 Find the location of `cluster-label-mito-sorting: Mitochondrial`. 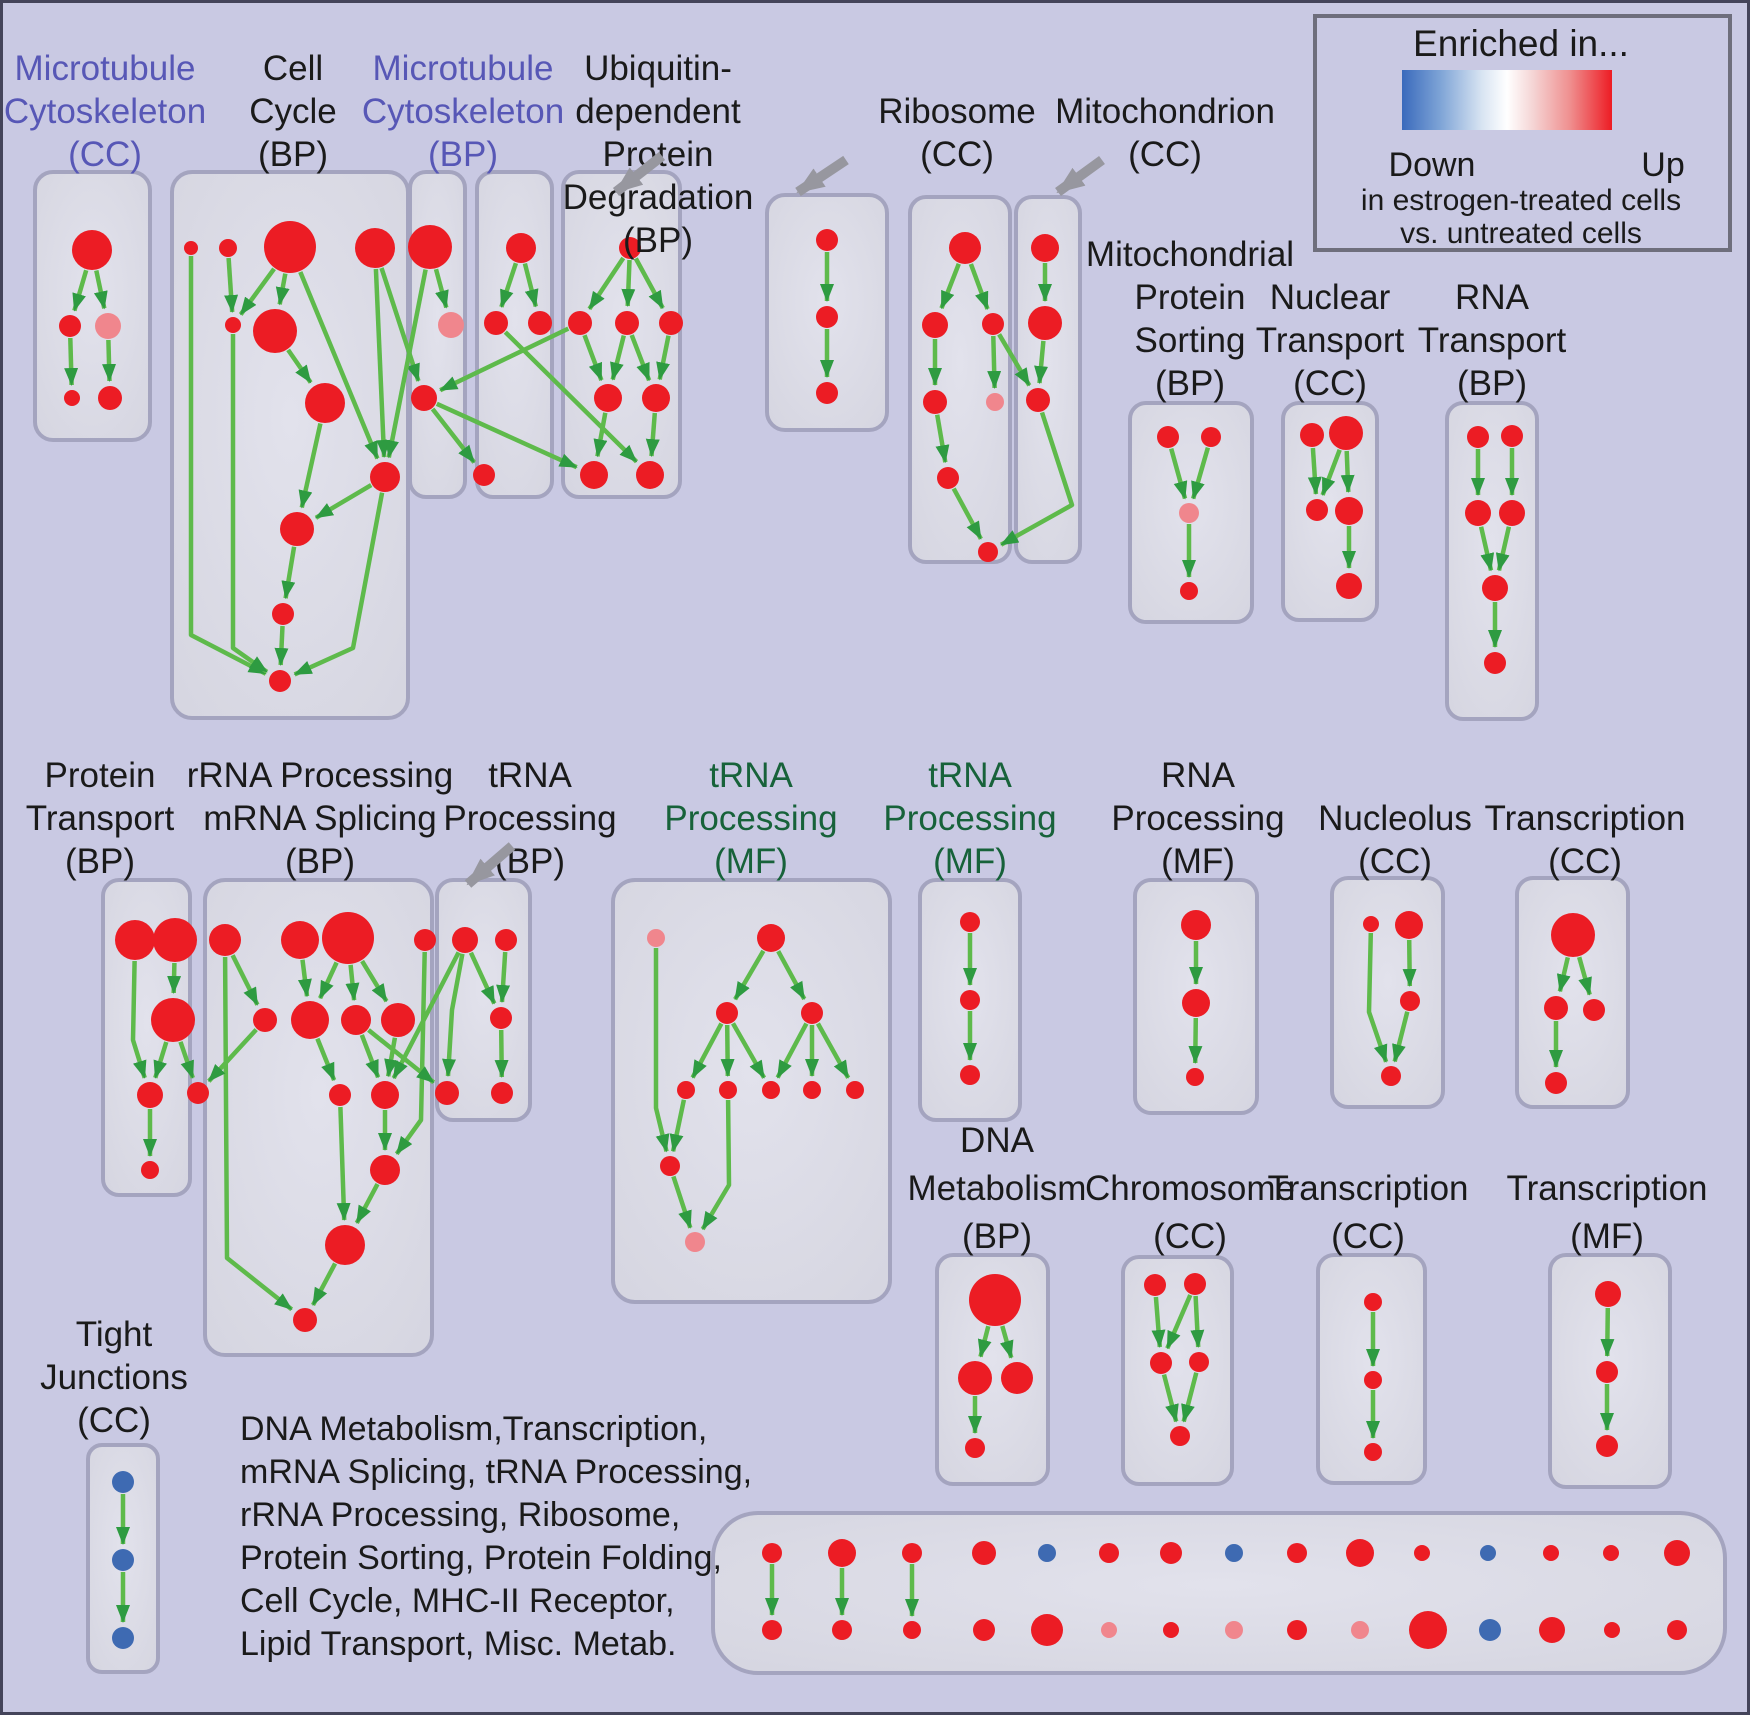

cluster-label-mito-sorting: Mitochondrial is located at coordinates (1190, 254).